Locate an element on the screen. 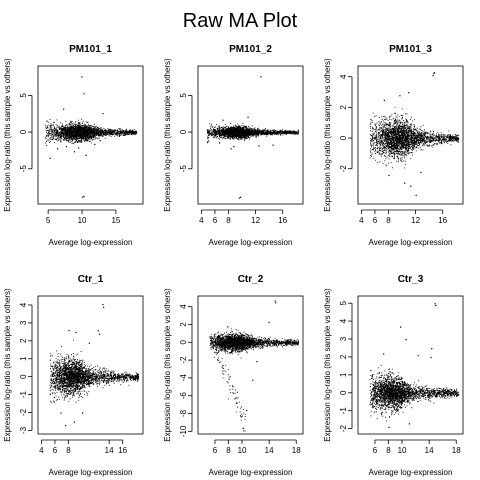 This screenshot has height=480, width=480. y-tick-label: -3 is located at coordinates (23, 430).